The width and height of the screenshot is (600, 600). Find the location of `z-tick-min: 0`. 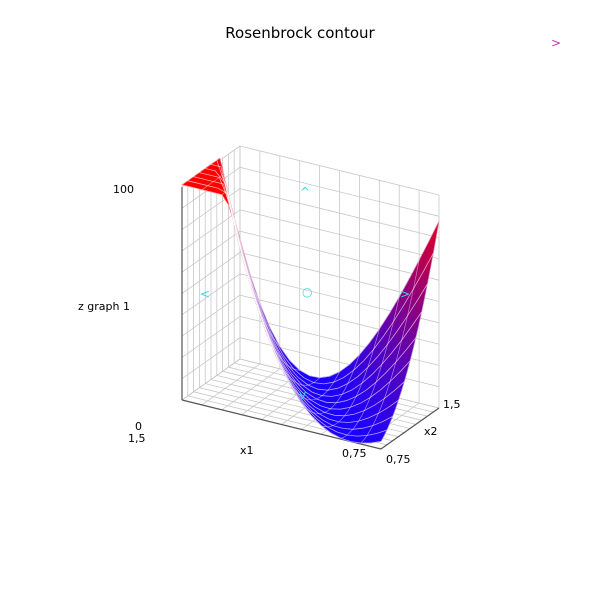

z-tick-min: 0 is located at coordinates (138, 426).